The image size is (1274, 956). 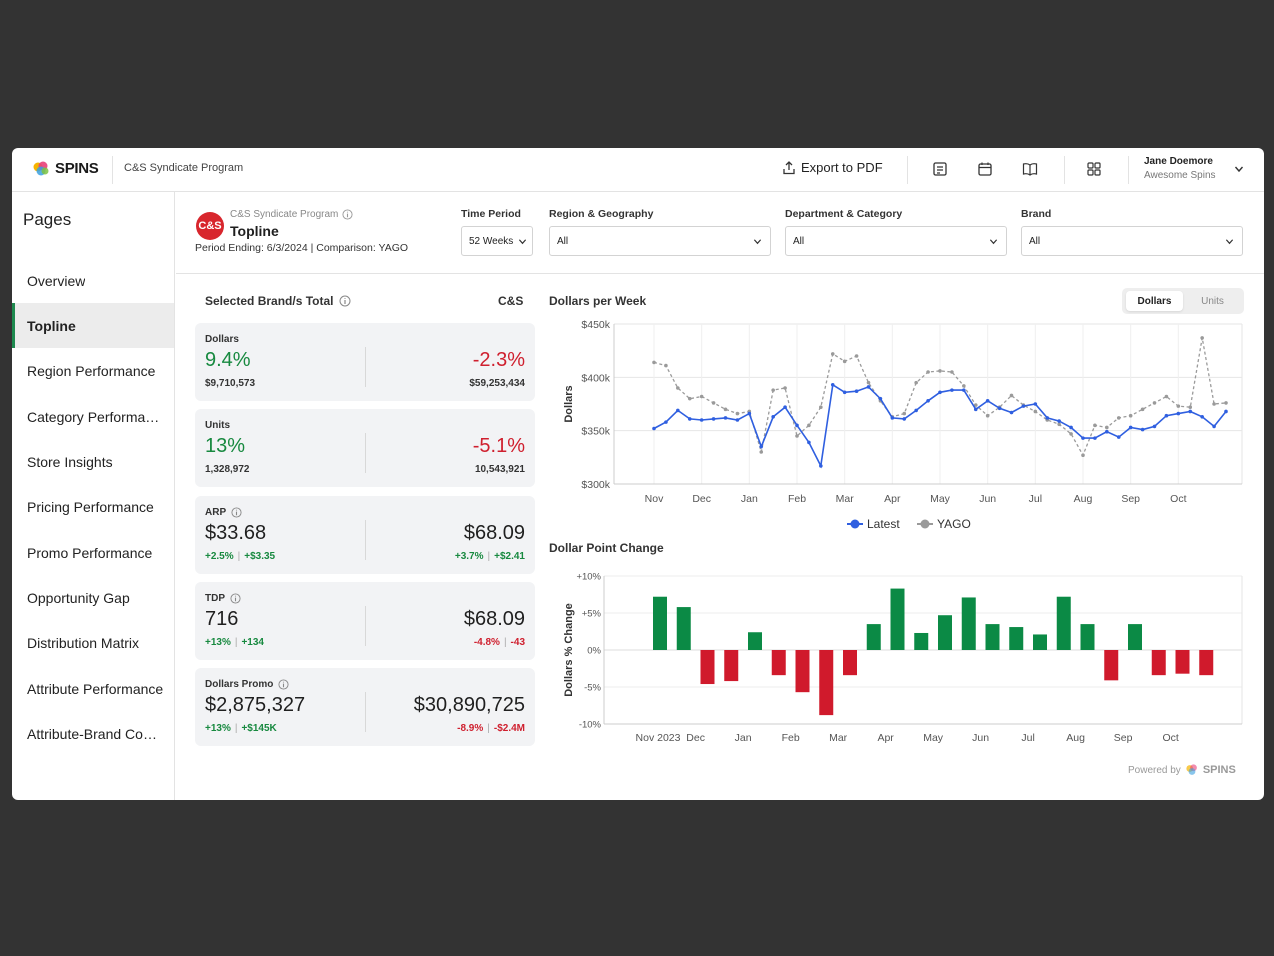 What do you see at coordinates (218, 728) in the screenshot?
I see `brand-promo-pct: +13%` at bounding box center [218, 728].